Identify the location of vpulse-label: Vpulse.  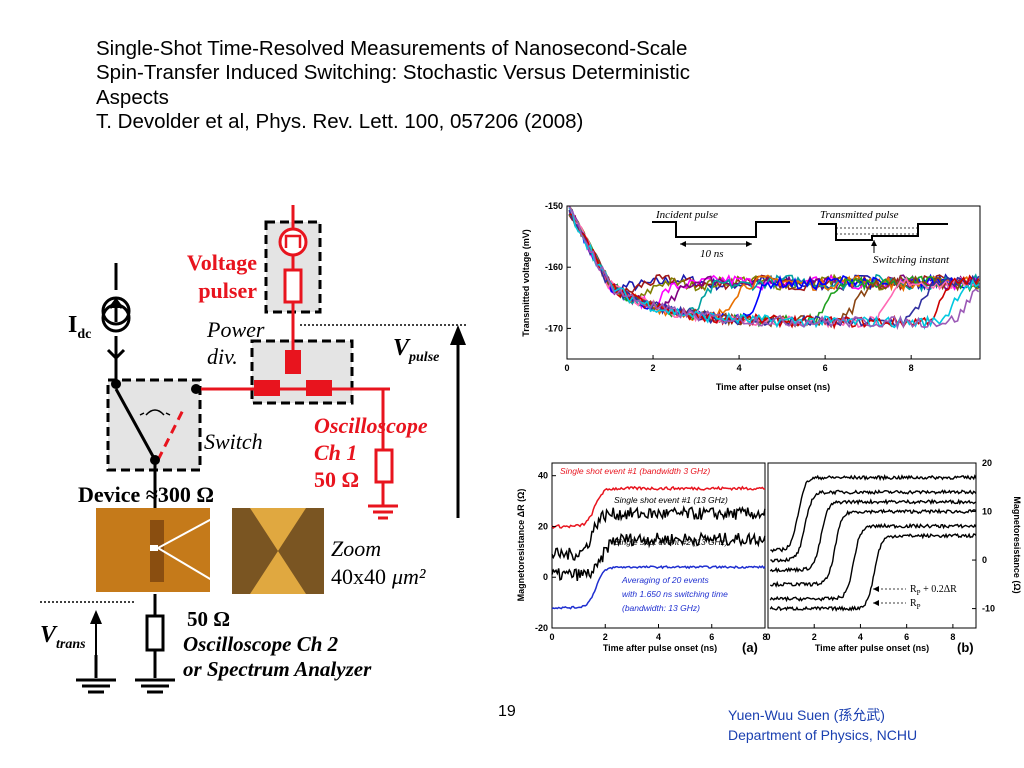
(416, 350).